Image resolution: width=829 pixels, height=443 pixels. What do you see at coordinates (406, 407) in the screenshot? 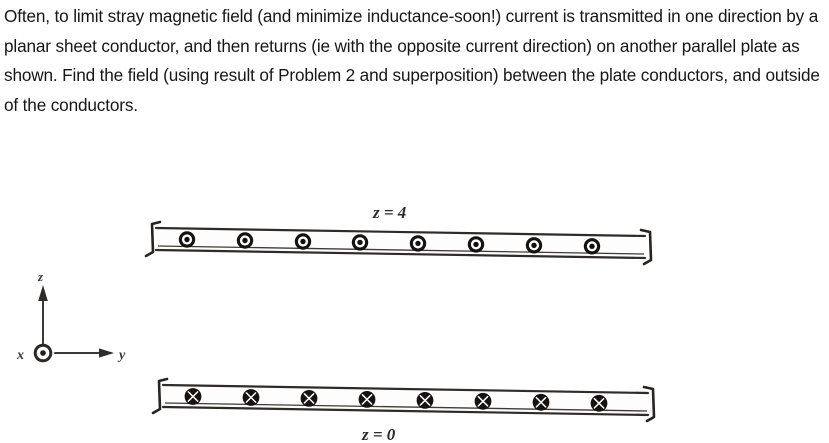
I see `bottom-plate-inner-line` at bounding box center [406, 407].